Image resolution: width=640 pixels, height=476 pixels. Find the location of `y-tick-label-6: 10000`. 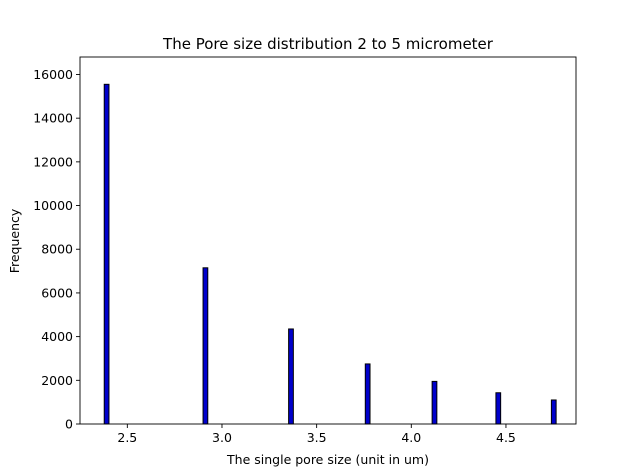

y-tick-label-6: 10000 is located at coordinates (53, 205).